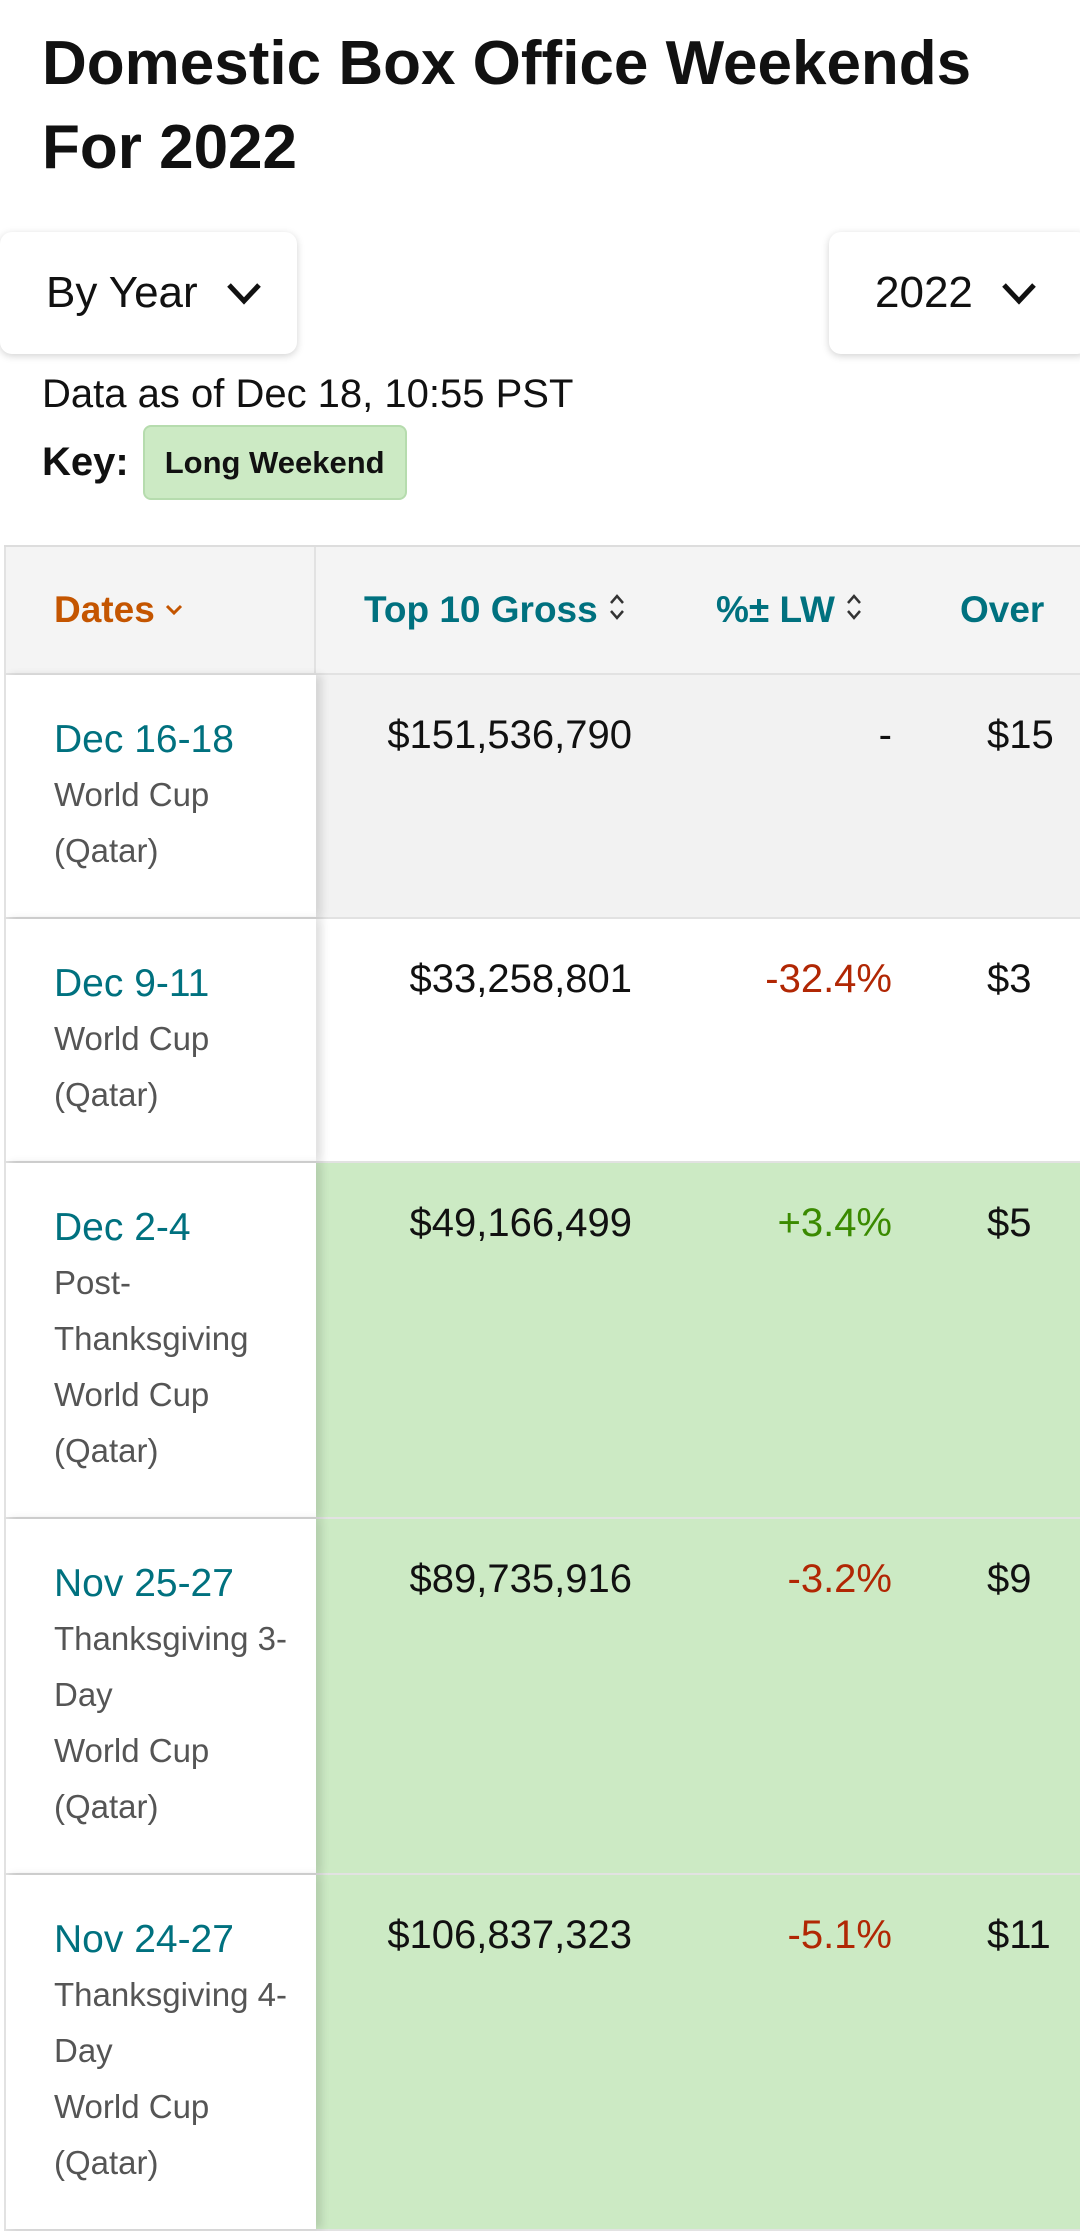  I want to click on date-link: Dec 2-4, so click(122, 1227).